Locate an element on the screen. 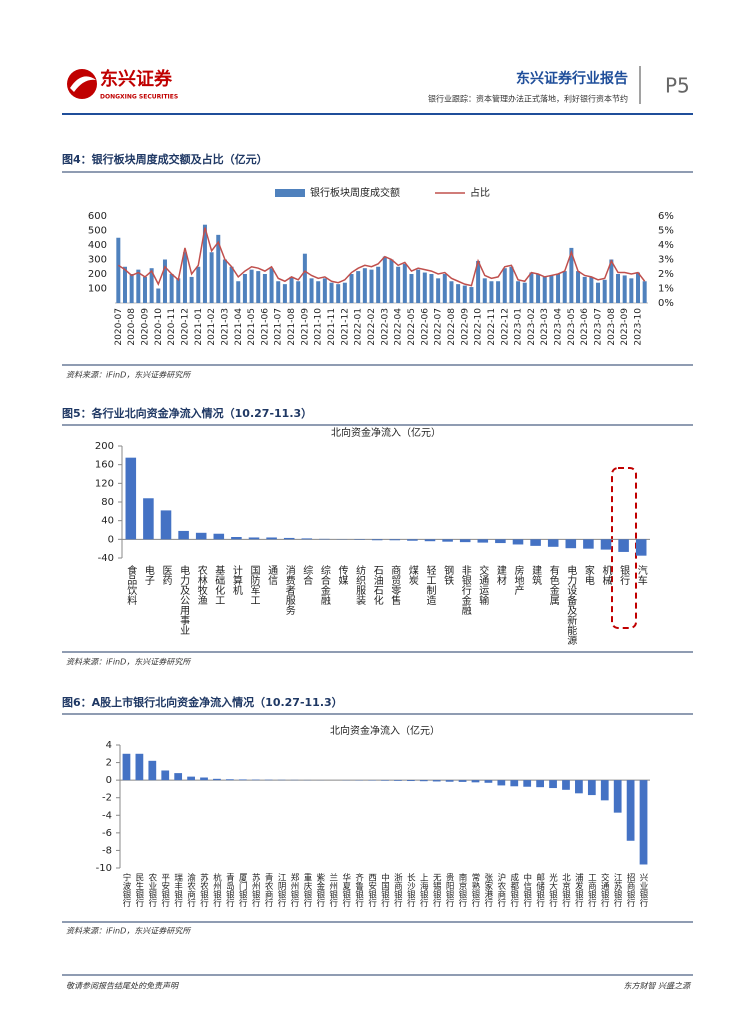 This screenshot has width=755, height=1024. x-tick-label: 2021-02 is located at coordinates (212, 327).